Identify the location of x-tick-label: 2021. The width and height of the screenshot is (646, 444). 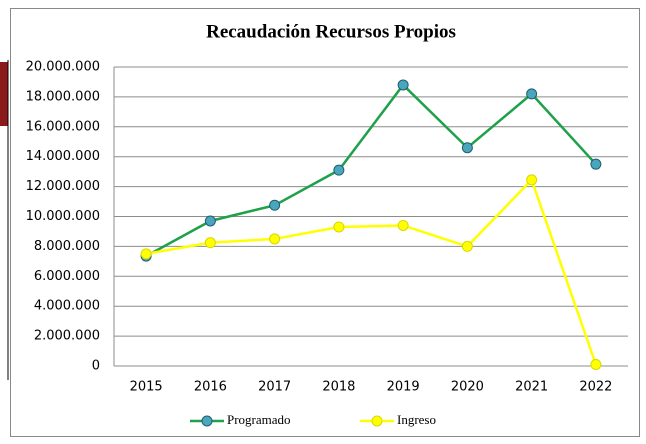
(531, 387).